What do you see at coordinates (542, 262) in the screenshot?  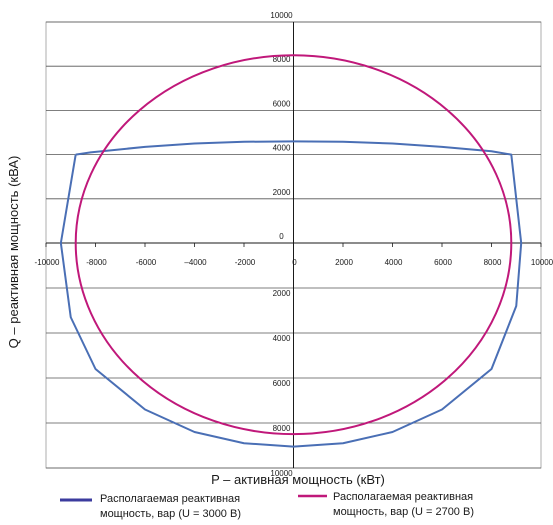 I see `x-tick-label: 10000` at bounding box center [542, 262].